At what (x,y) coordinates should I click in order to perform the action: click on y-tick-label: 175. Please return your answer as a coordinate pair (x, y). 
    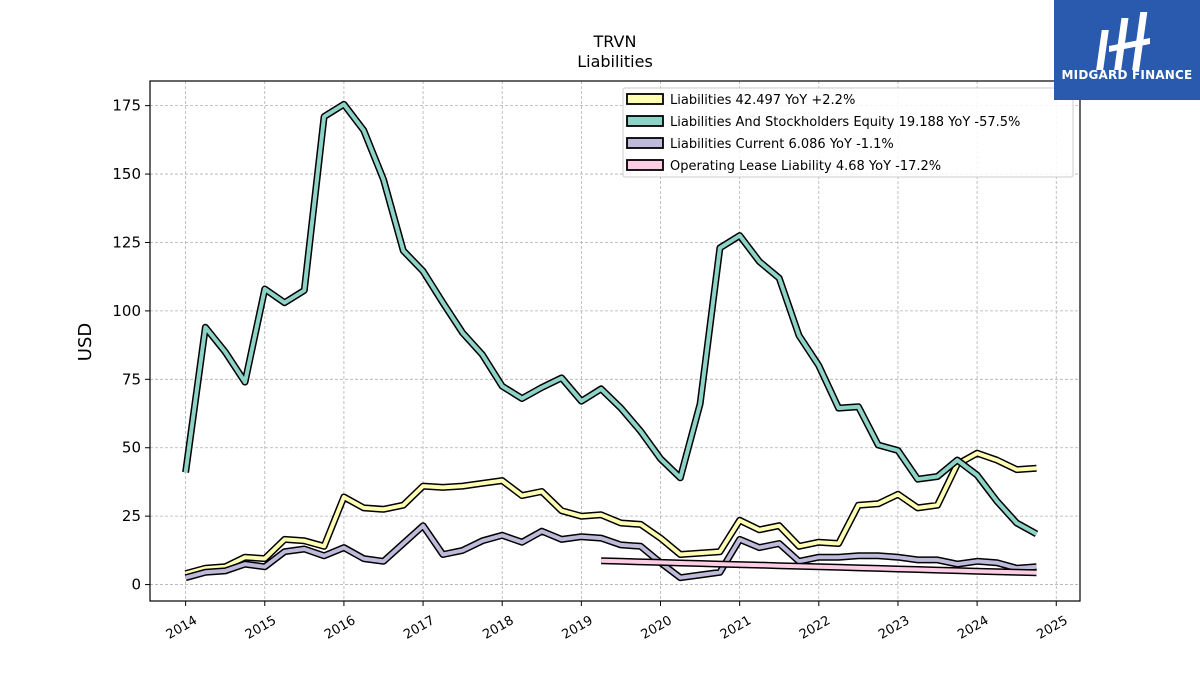
    Looking at the image, I should click on (126, 106).